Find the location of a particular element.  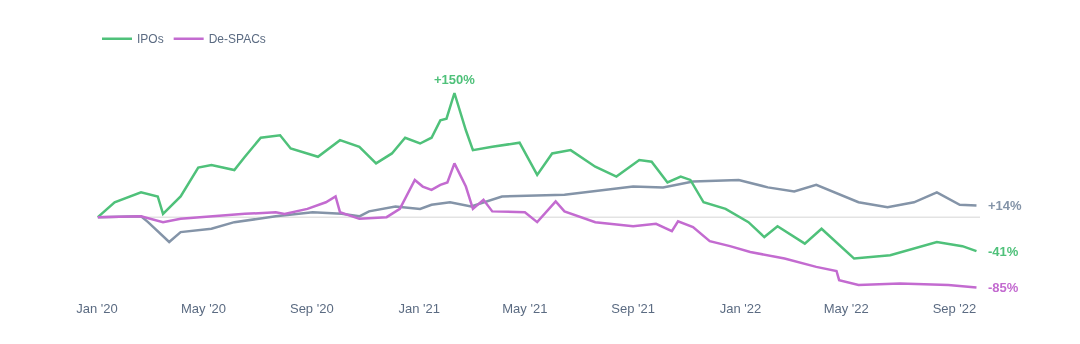

x-tick-label: Sep '20 is located at coordinates (311, 308).